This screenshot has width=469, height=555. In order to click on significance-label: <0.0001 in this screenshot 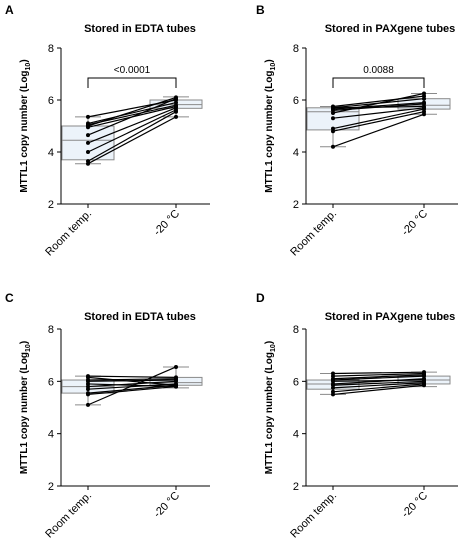, I will do `click(132, 70)`.